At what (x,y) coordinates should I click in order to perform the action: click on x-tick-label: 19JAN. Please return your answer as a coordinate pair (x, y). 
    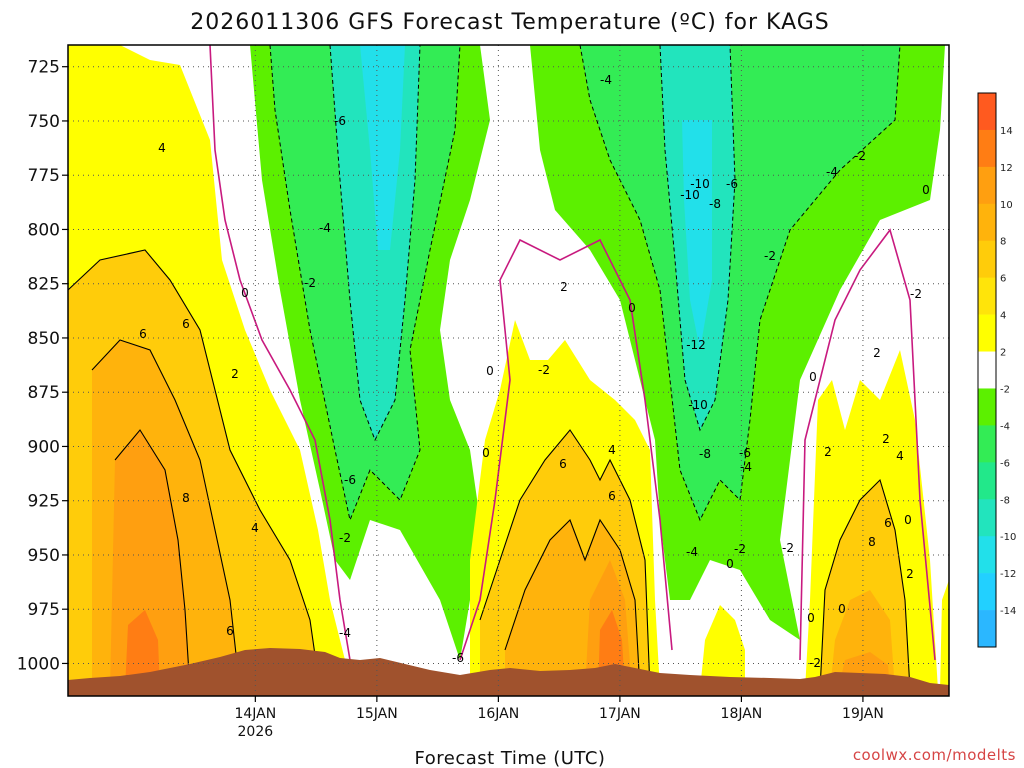
    Looking at the image, I should click on (863, 714).